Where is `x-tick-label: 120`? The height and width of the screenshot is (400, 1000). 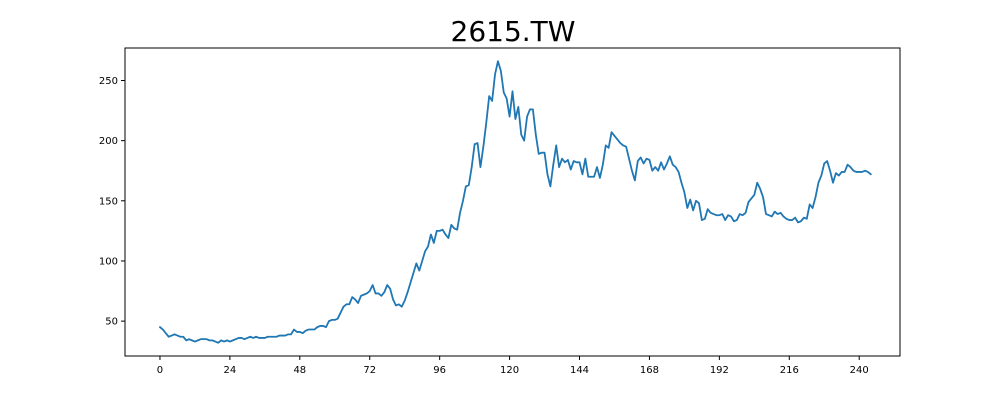
x-tick-label: 120 is located at coordinates (509, 370).